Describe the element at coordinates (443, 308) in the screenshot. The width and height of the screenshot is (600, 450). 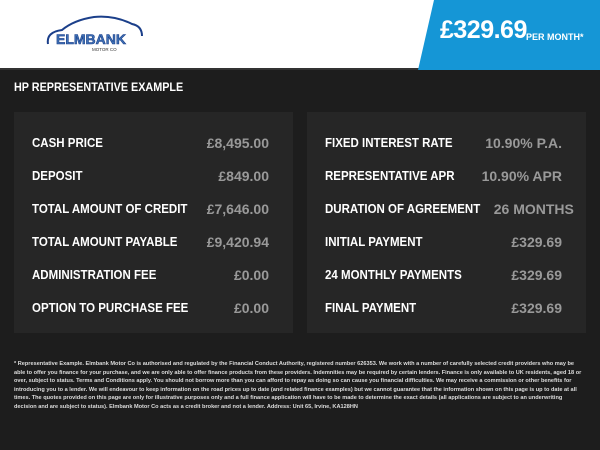
I see `finance-row: FINAL PAYMENT £329.69` at that location.